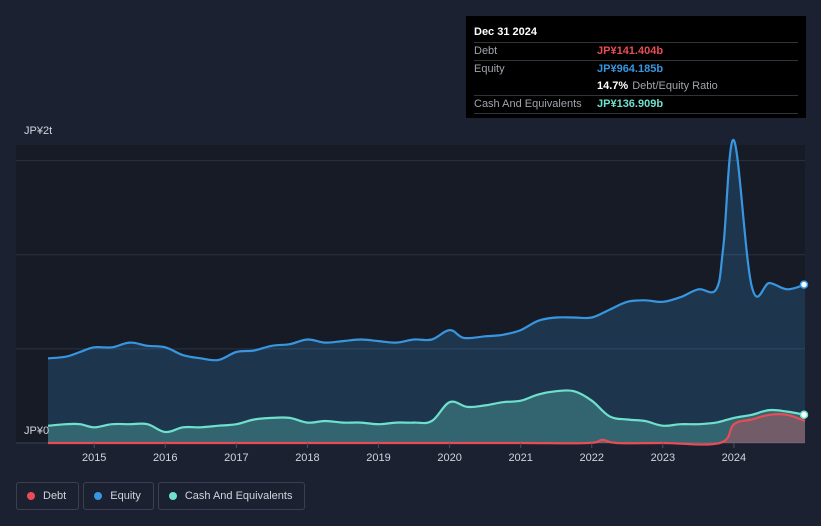 This screenshot has height=526, width=821. What do you see at coordinates (489, 69) in the screenshot?
I see `tooltip-equity-label: Equity` at bounding box center [489, 69].